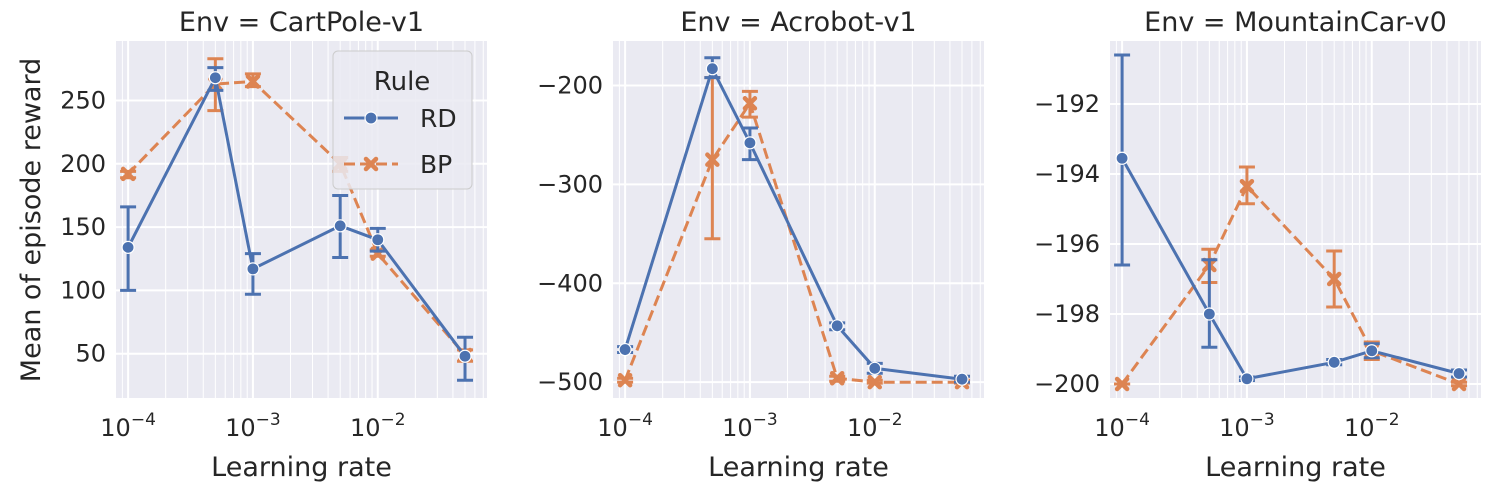 The image size is (1489, 491). I want to click on y-tick-label: 200, so click(83, 164).